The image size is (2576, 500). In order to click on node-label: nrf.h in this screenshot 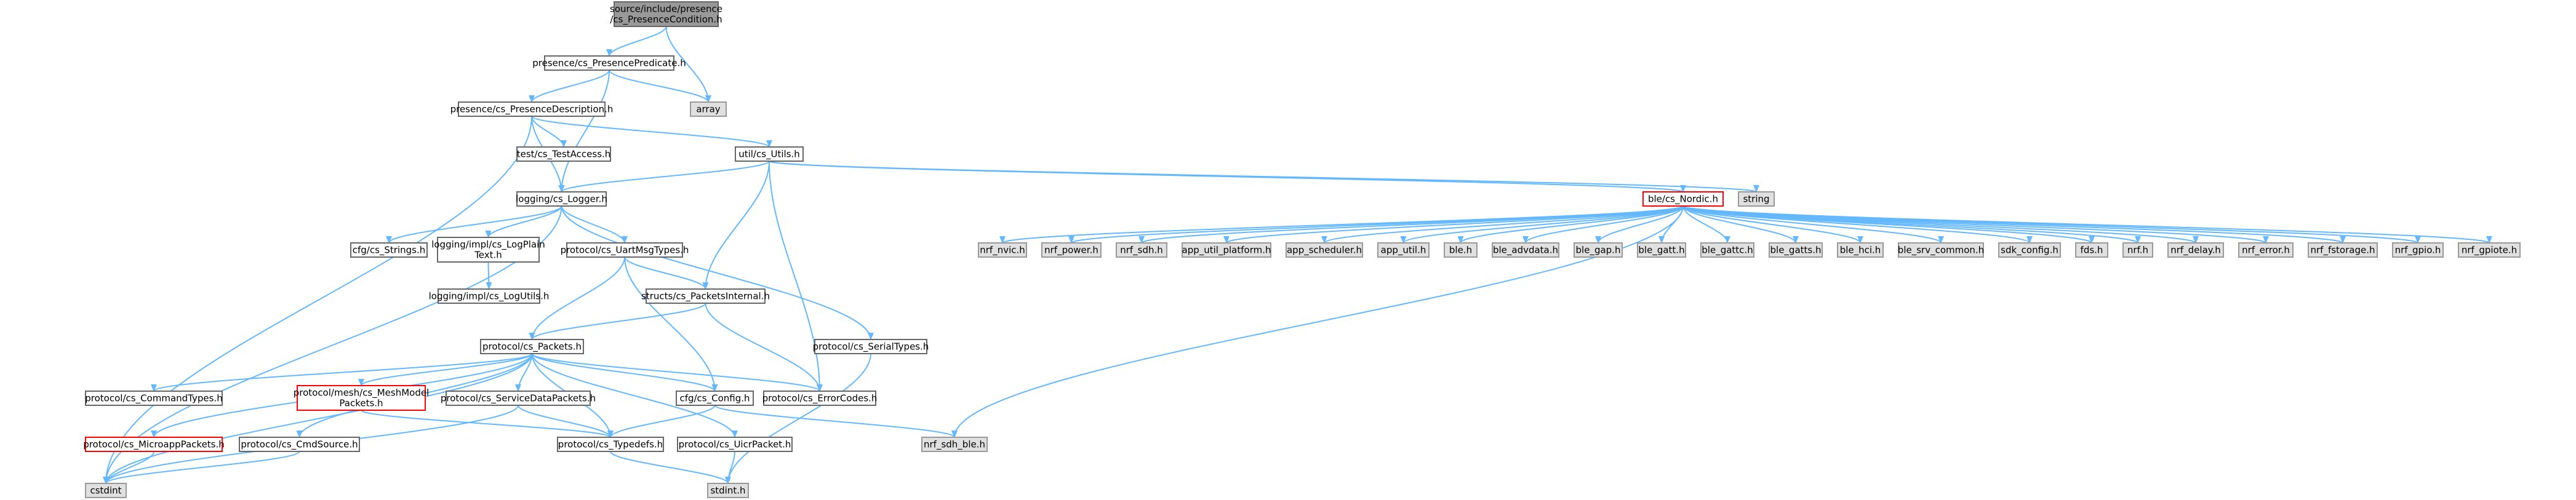, I will do `click(2137, 250)`.